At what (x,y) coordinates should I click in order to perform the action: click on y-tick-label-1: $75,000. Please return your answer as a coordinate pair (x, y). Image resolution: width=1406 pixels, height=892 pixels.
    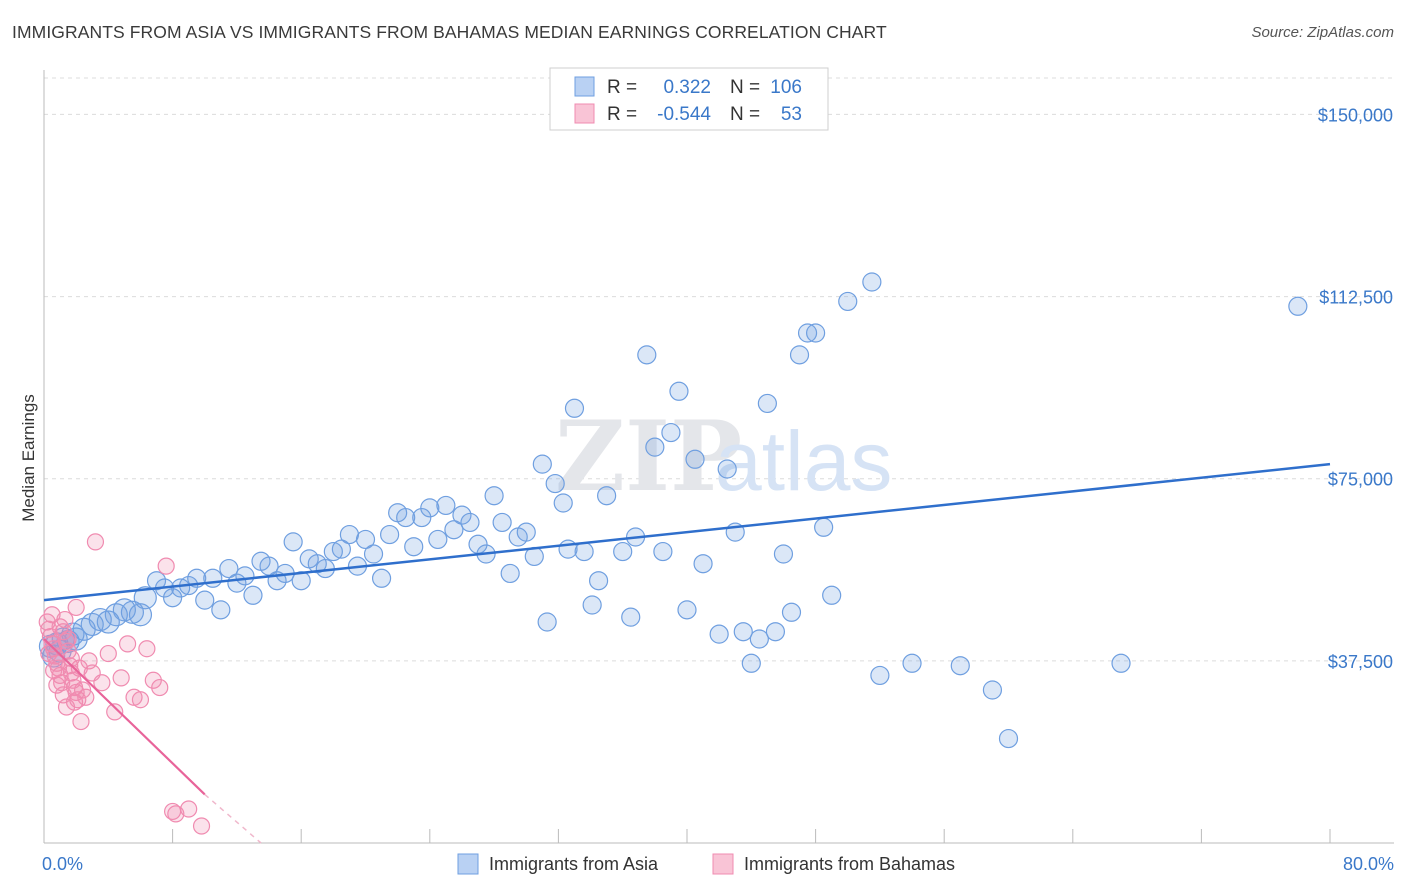
    Looking at the image, I should click on (1360, 480).